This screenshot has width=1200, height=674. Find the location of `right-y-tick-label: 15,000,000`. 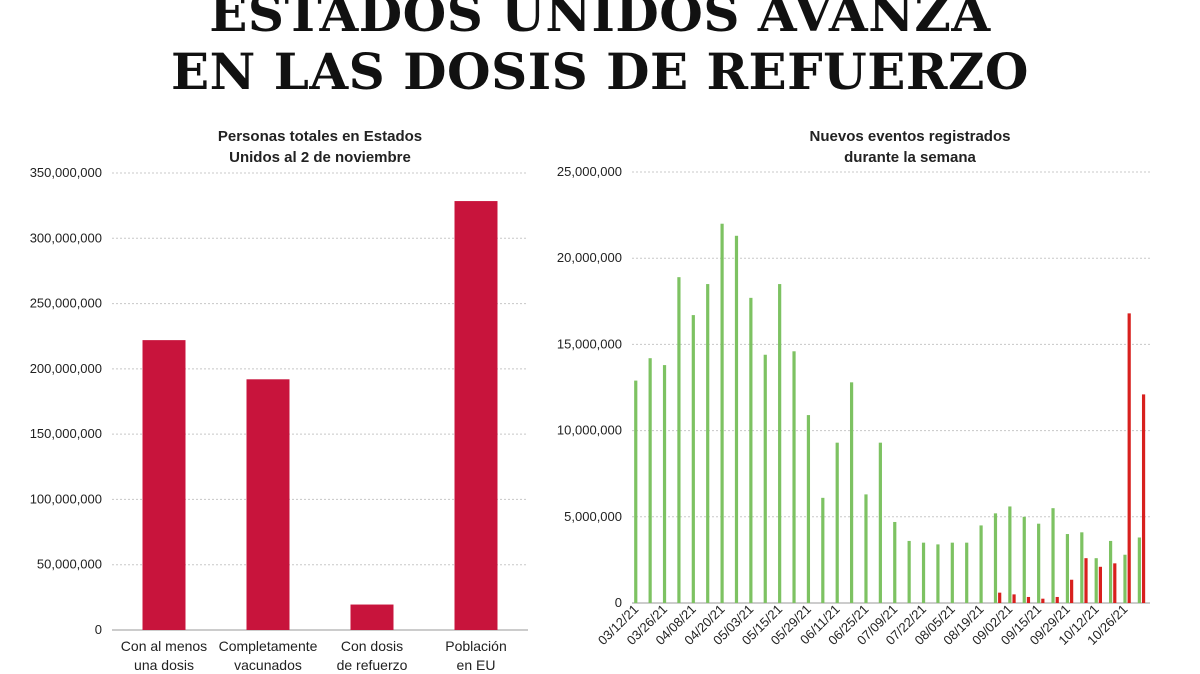

right-y-tick-label: 15,000,000 is located at coordinates (589, 343).